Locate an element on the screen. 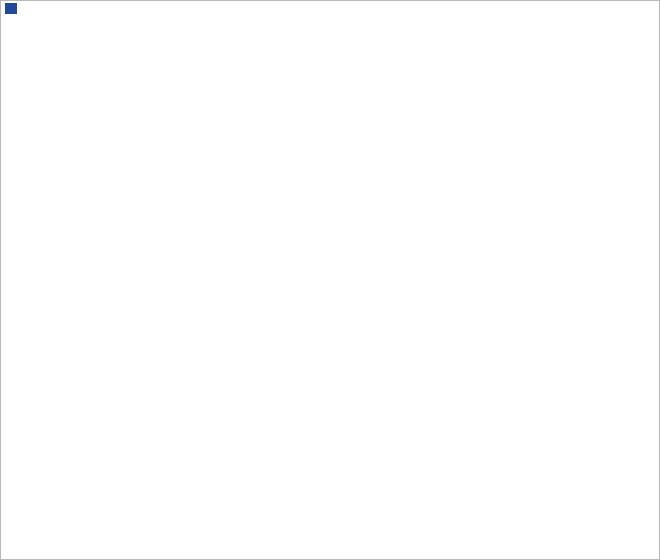  chart-title-bar is located at coordinates (23, 8).